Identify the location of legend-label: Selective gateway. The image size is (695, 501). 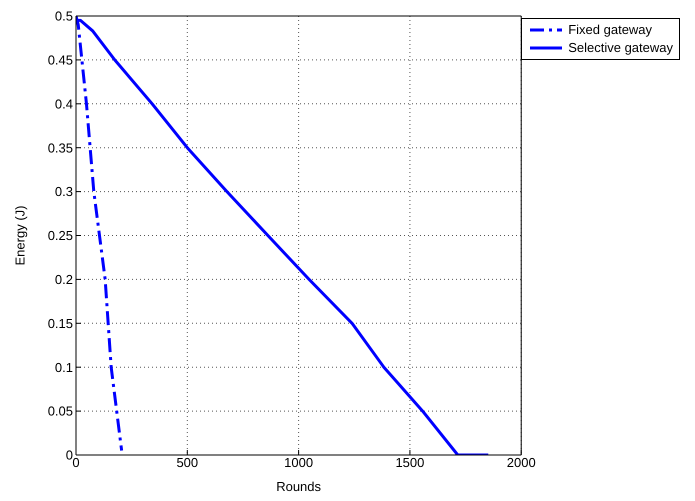
(620, 48).